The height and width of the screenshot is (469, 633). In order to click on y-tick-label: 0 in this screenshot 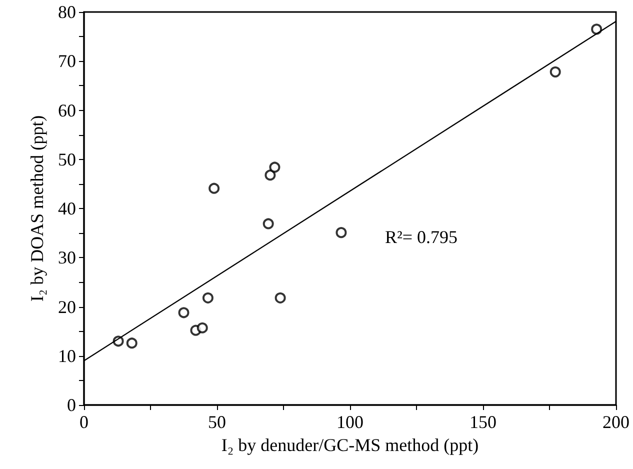, I will do `click(71, 405)`.